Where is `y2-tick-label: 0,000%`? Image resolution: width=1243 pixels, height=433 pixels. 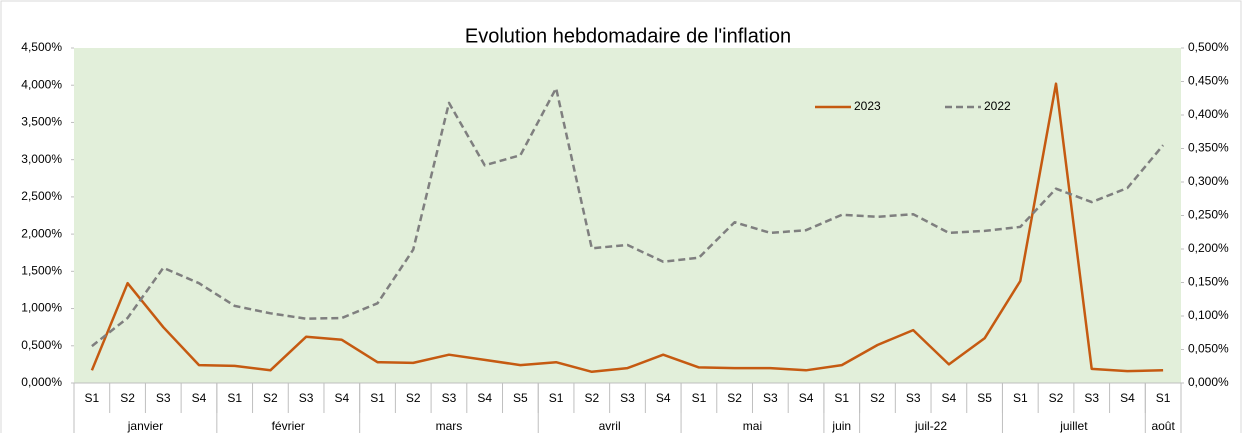
y2-tick-label: 0,000% is located at coordinates (1208, 382).